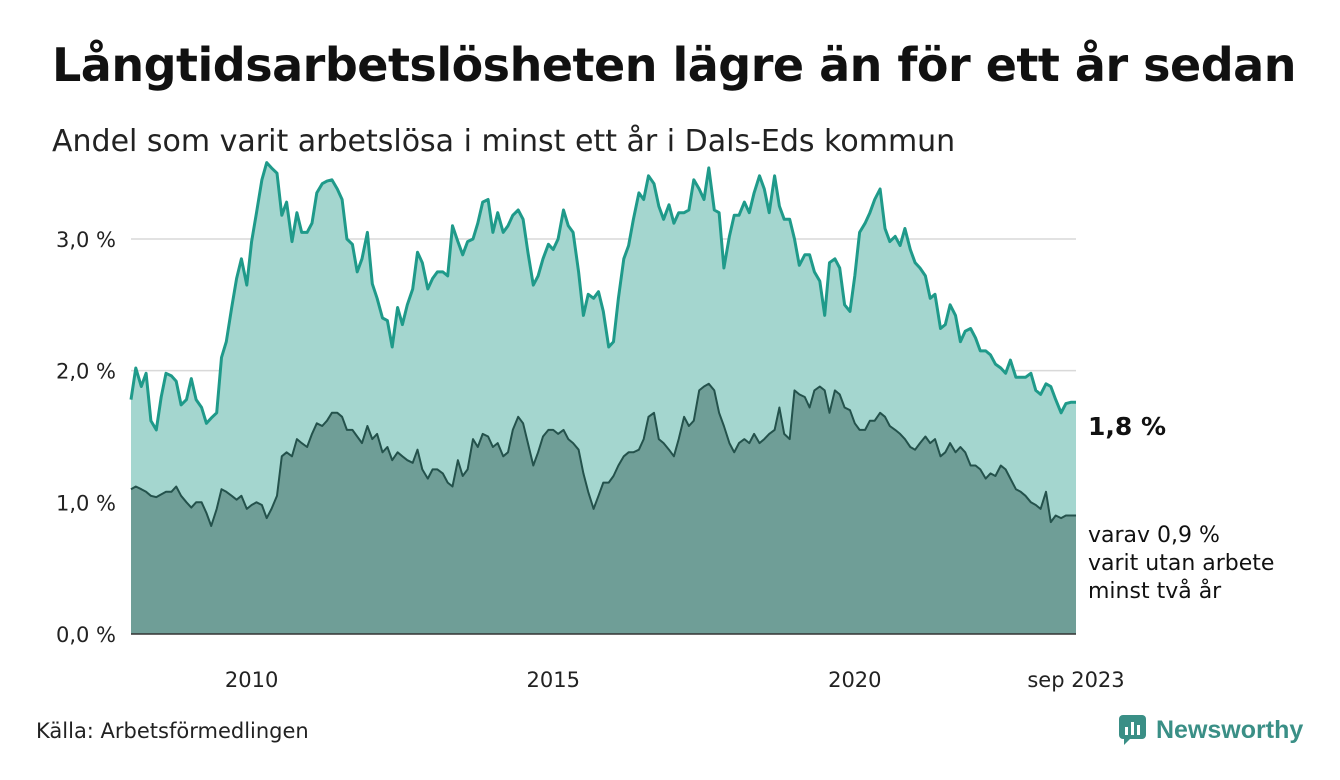  Describe the element at coordinates (1181, 563) in the screenshot. I see `end-label-long-line-2: varit utan arbete` at that location.